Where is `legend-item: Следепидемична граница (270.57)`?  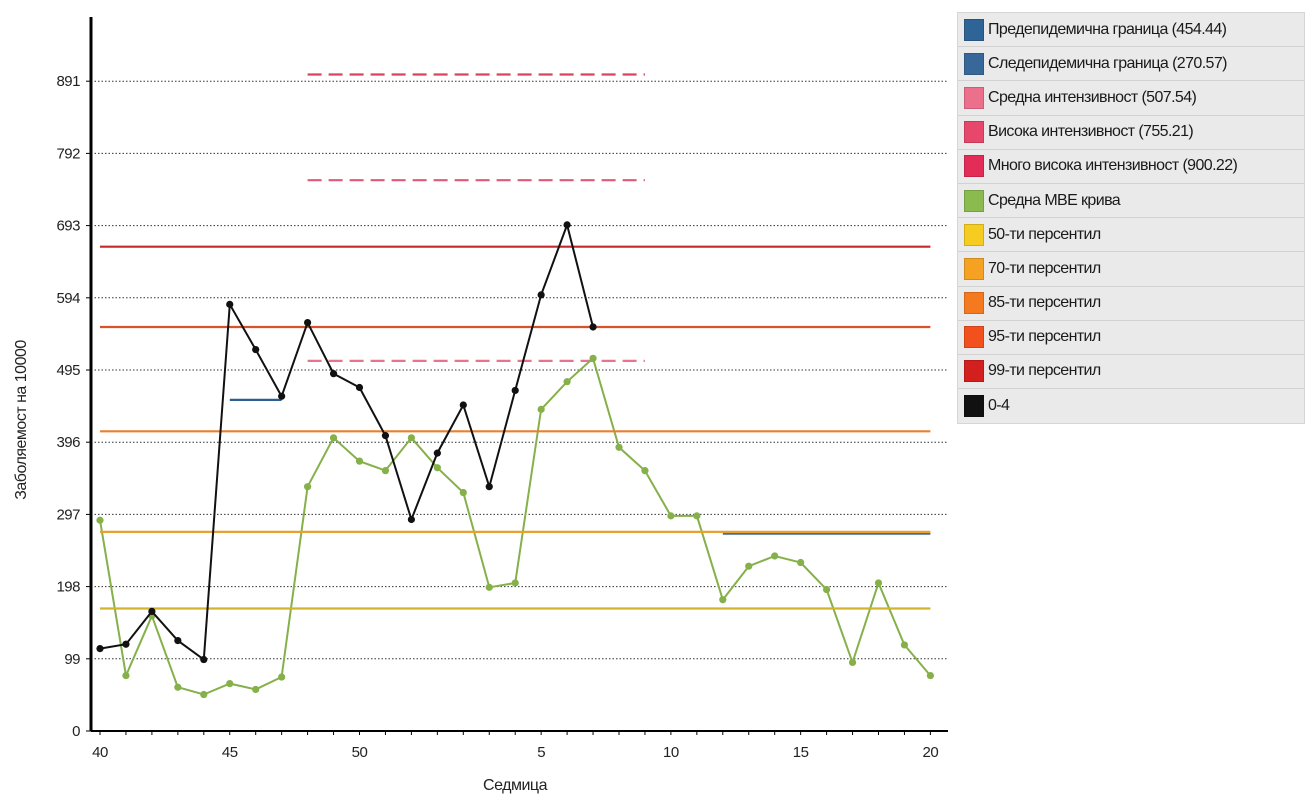 legend-item: Следепидемична граница (270.57) is located at coordinates (1131, 64).